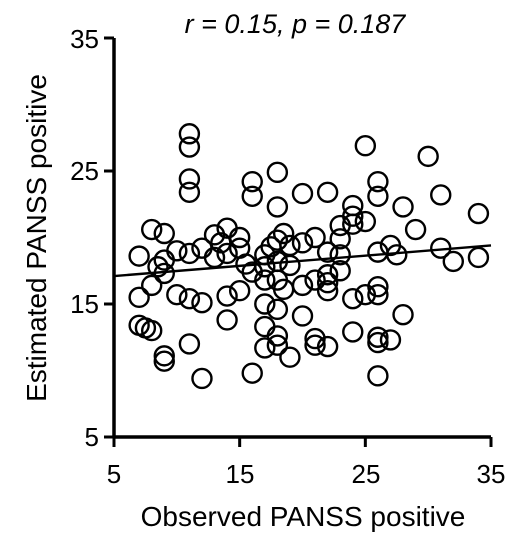 The image size is (513, 535). What do you see at coordinates (114, 474) in the screenshot?
I see `x-tick-label-5: 5` at bounding box center [114, 474].